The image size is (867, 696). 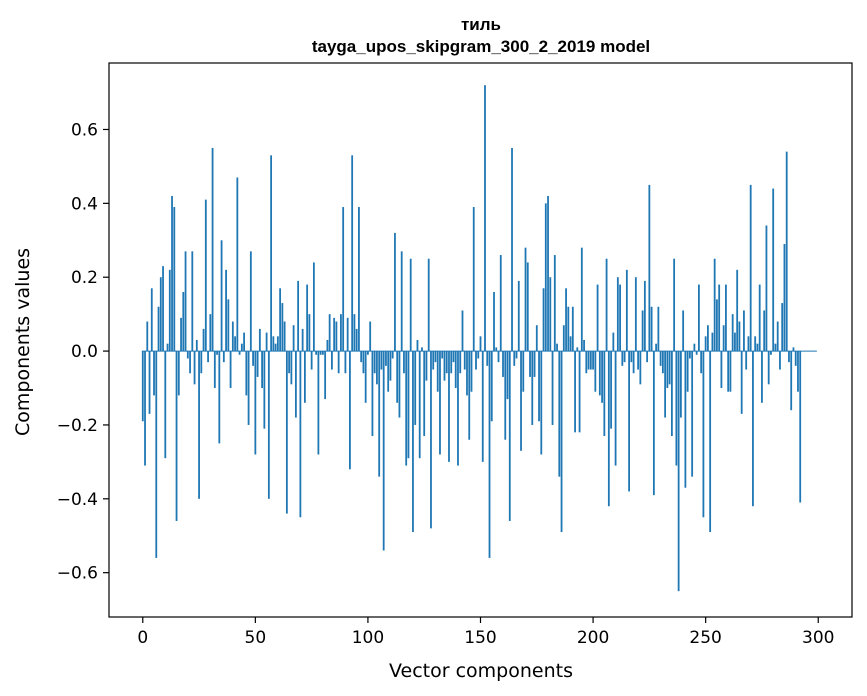 What do you see at coordinates (84, 130) in the screenshot?
I see `y-tick-label: 0.6` at bounding box center [84, 130].